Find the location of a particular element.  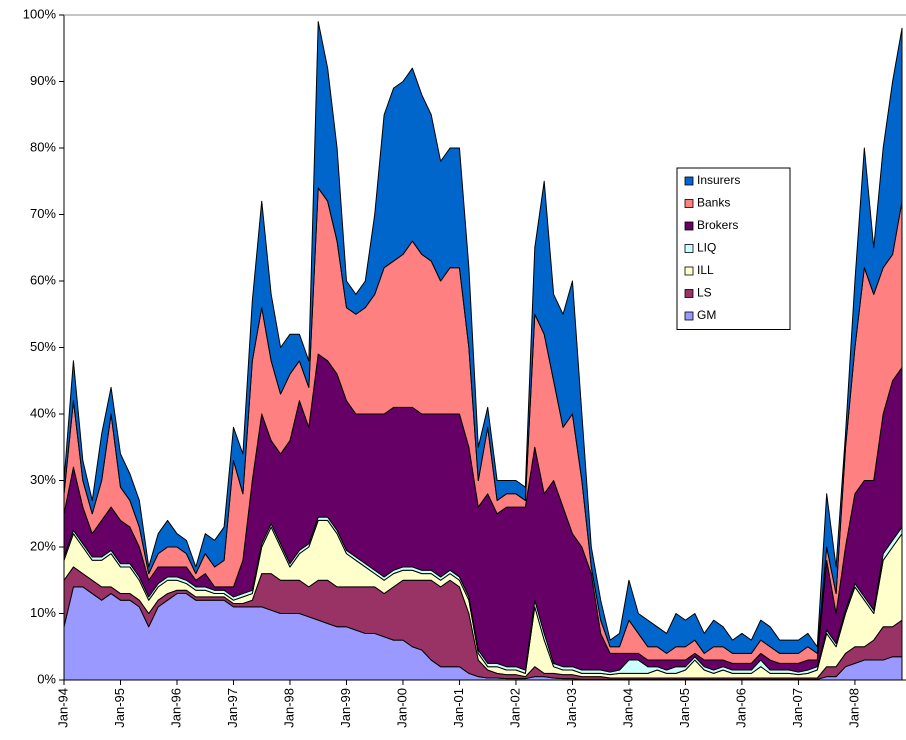

legend-box is located at coordinates (733, 248).